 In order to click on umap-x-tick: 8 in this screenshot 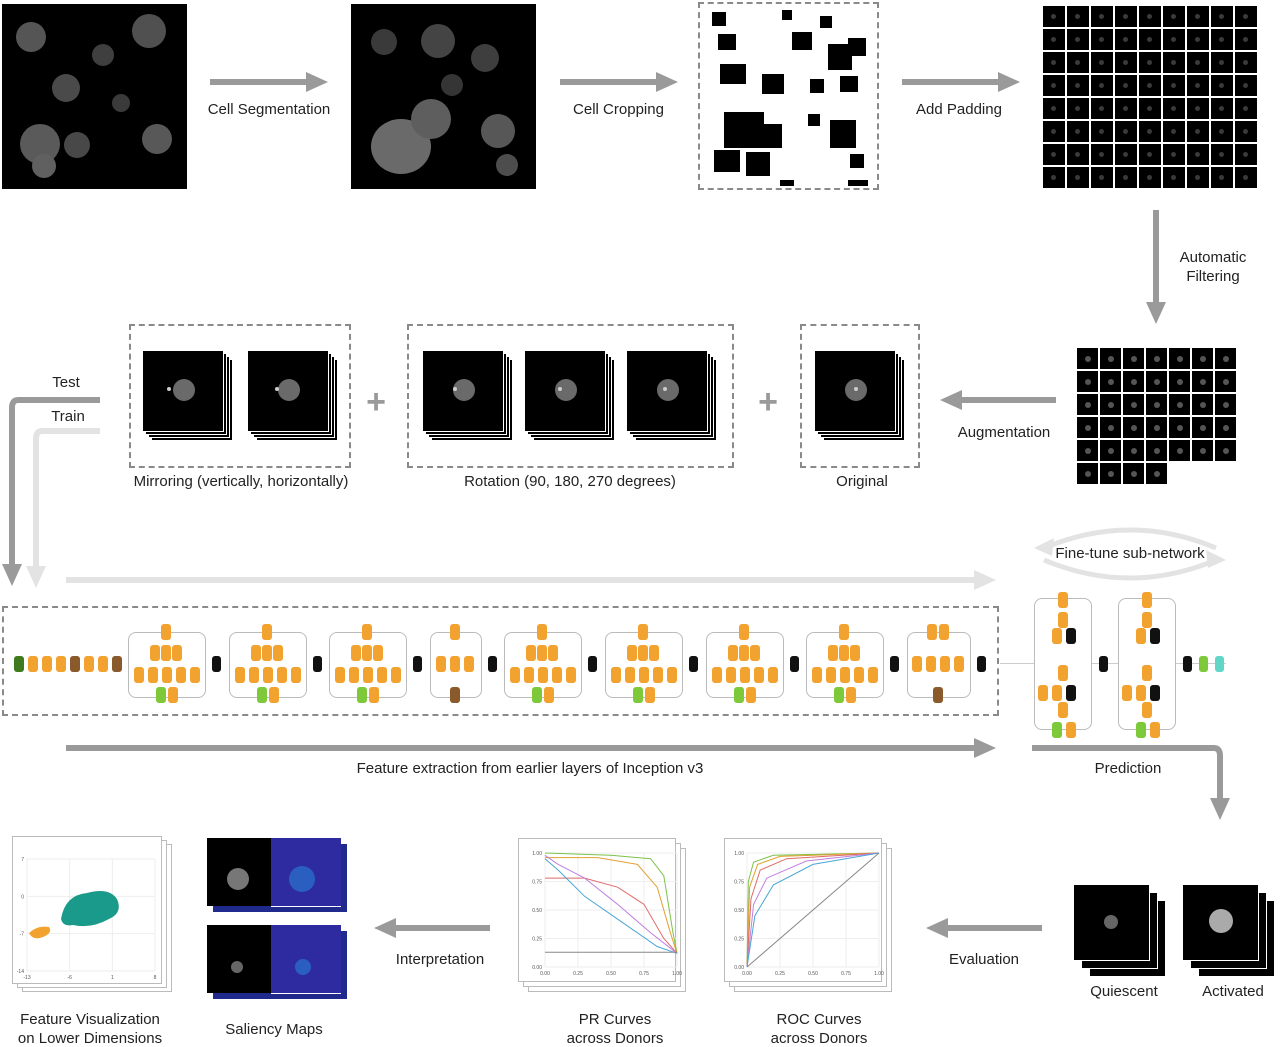, I will do `click(155, 978)`.